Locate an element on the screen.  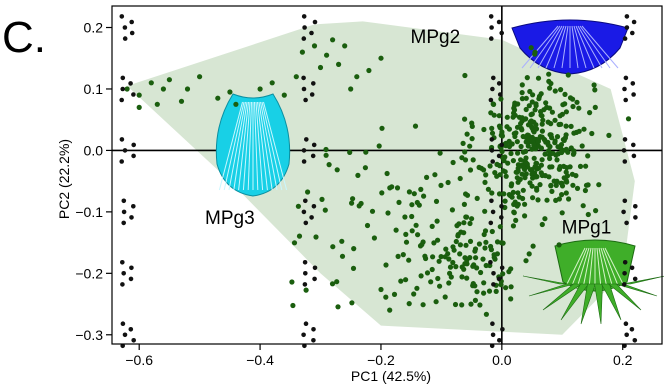
x-tick-label: −0.6 is located at coordinates (139, 360).